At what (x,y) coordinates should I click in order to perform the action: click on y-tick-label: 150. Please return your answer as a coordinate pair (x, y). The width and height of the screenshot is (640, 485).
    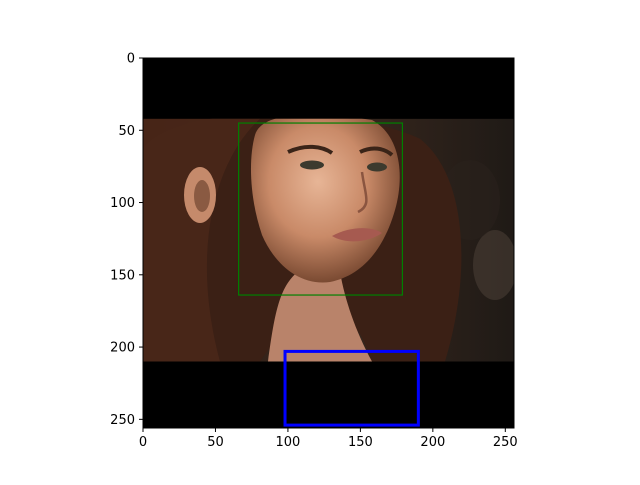
    Looking at the image, I should click on (122, 275).